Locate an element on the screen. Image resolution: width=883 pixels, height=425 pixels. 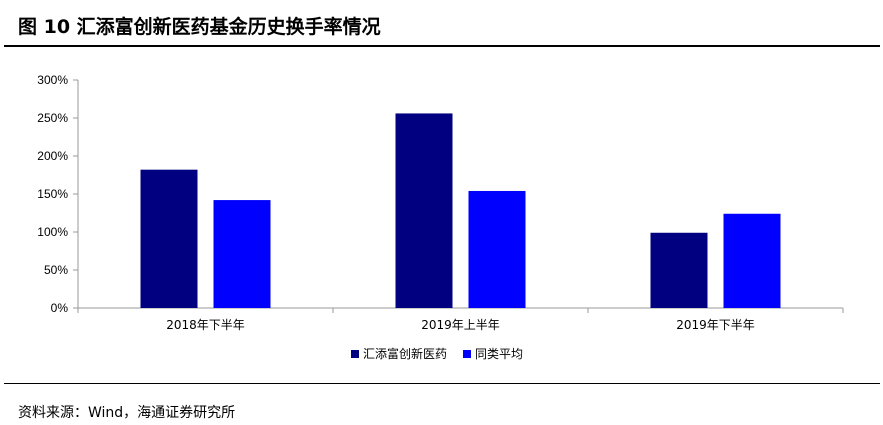
top-rule is located at coordinates (442, 46).